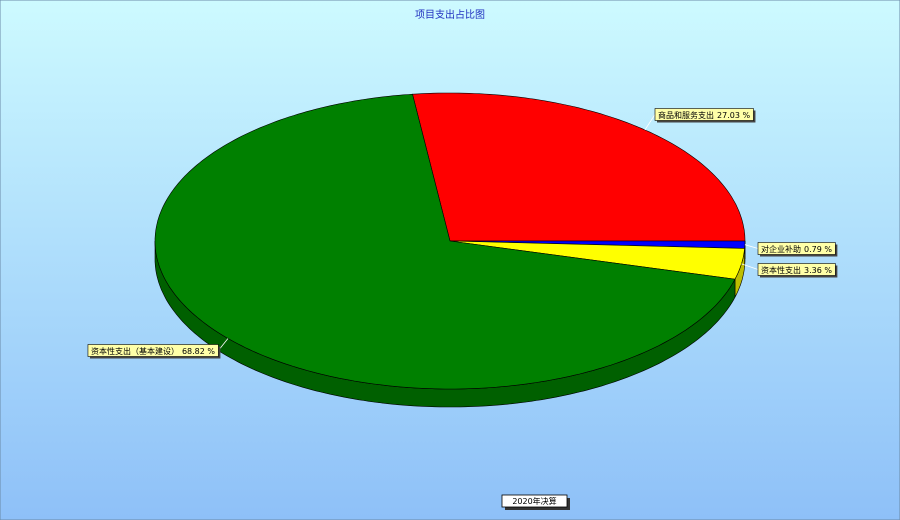 The width and height of the screenshot is (900, 520). I want to click on slice-label: 资本性支出（基本建设） 68.82 %, so click(153, 351).